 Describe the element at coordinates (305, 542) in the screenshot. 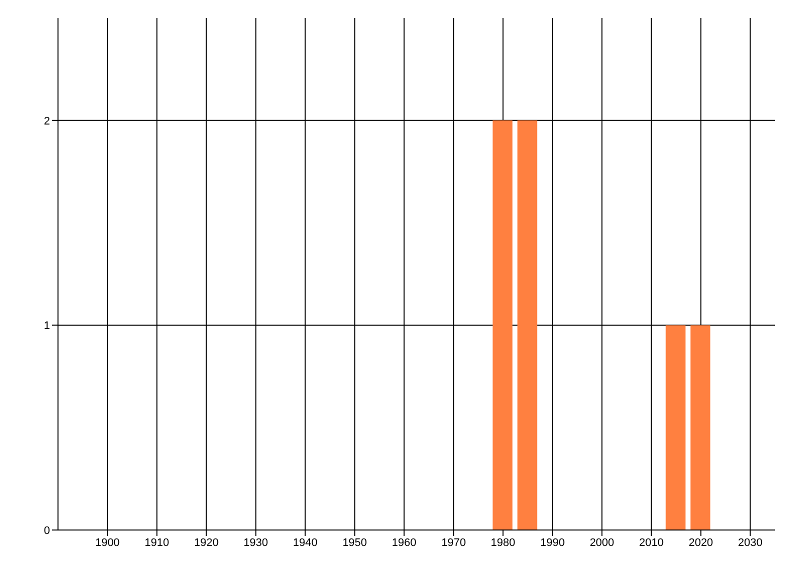

I see `x-tick-label: 1940` at that location.